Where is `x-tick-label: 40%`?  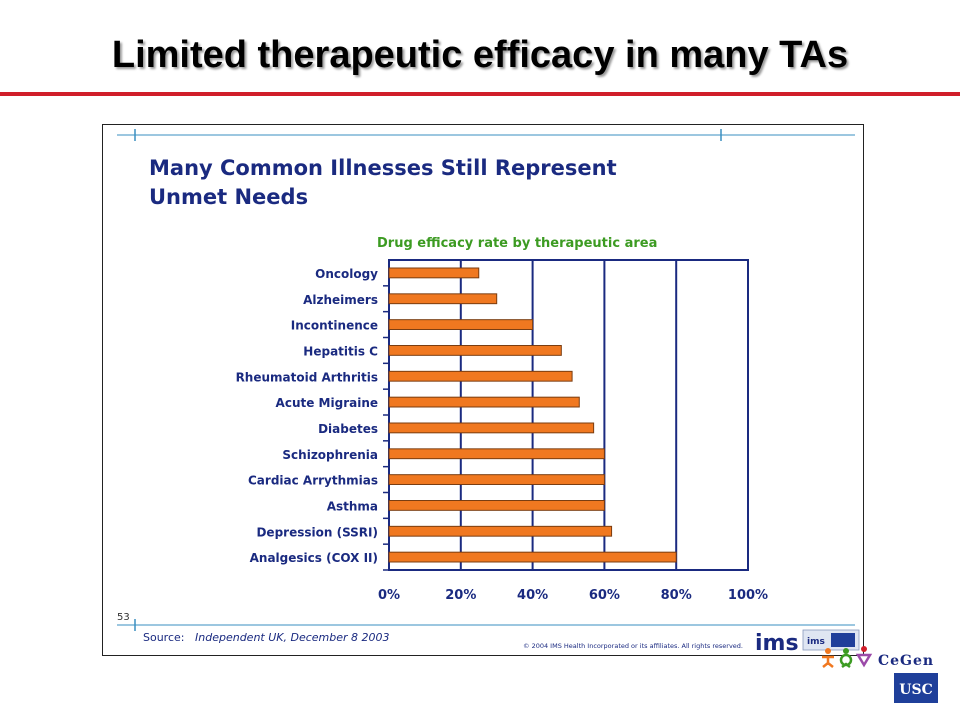 x-tick-label: 40% is located at coordinates (532, 595).